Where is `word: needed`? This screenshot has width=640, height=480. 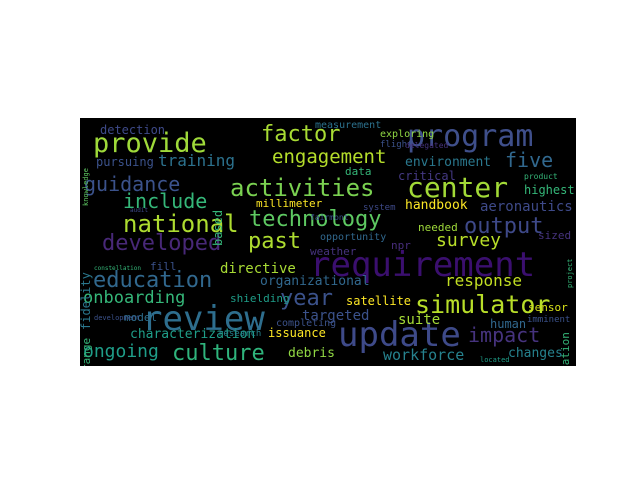
word: needed is located at coordinates (438, 227).